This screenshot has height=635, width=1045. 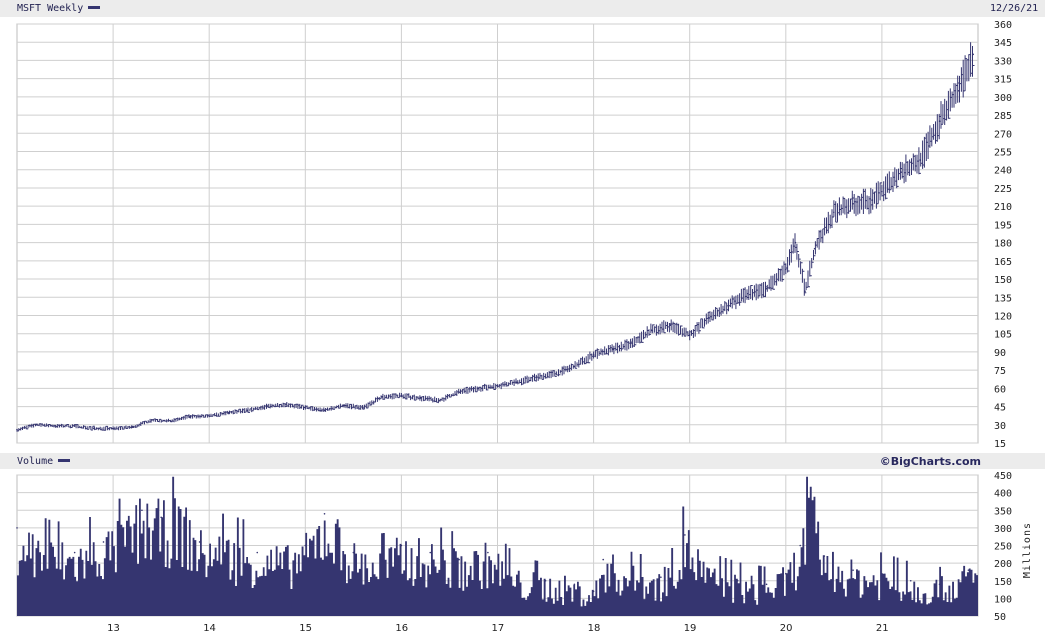 What do you see at coordinates (113, 628) in the screenshot?
I see `x-tick-label: 13` at bounding box center [113, 628].